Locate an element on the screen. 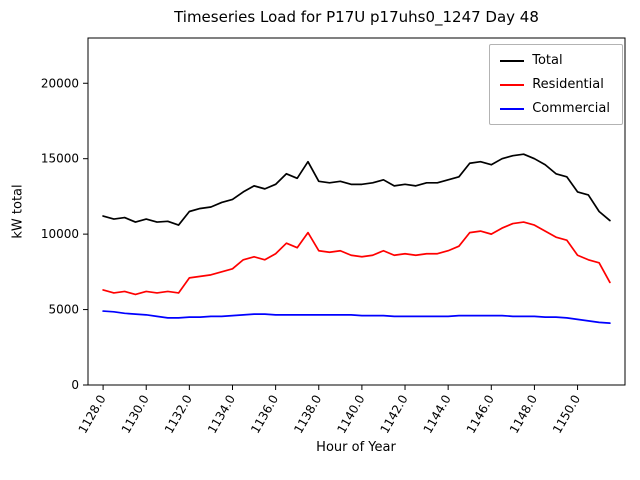 Image resolution: width=640 pixels, height=480 pixels. y-tick-label: 0 is located at coordinates (75, 385).